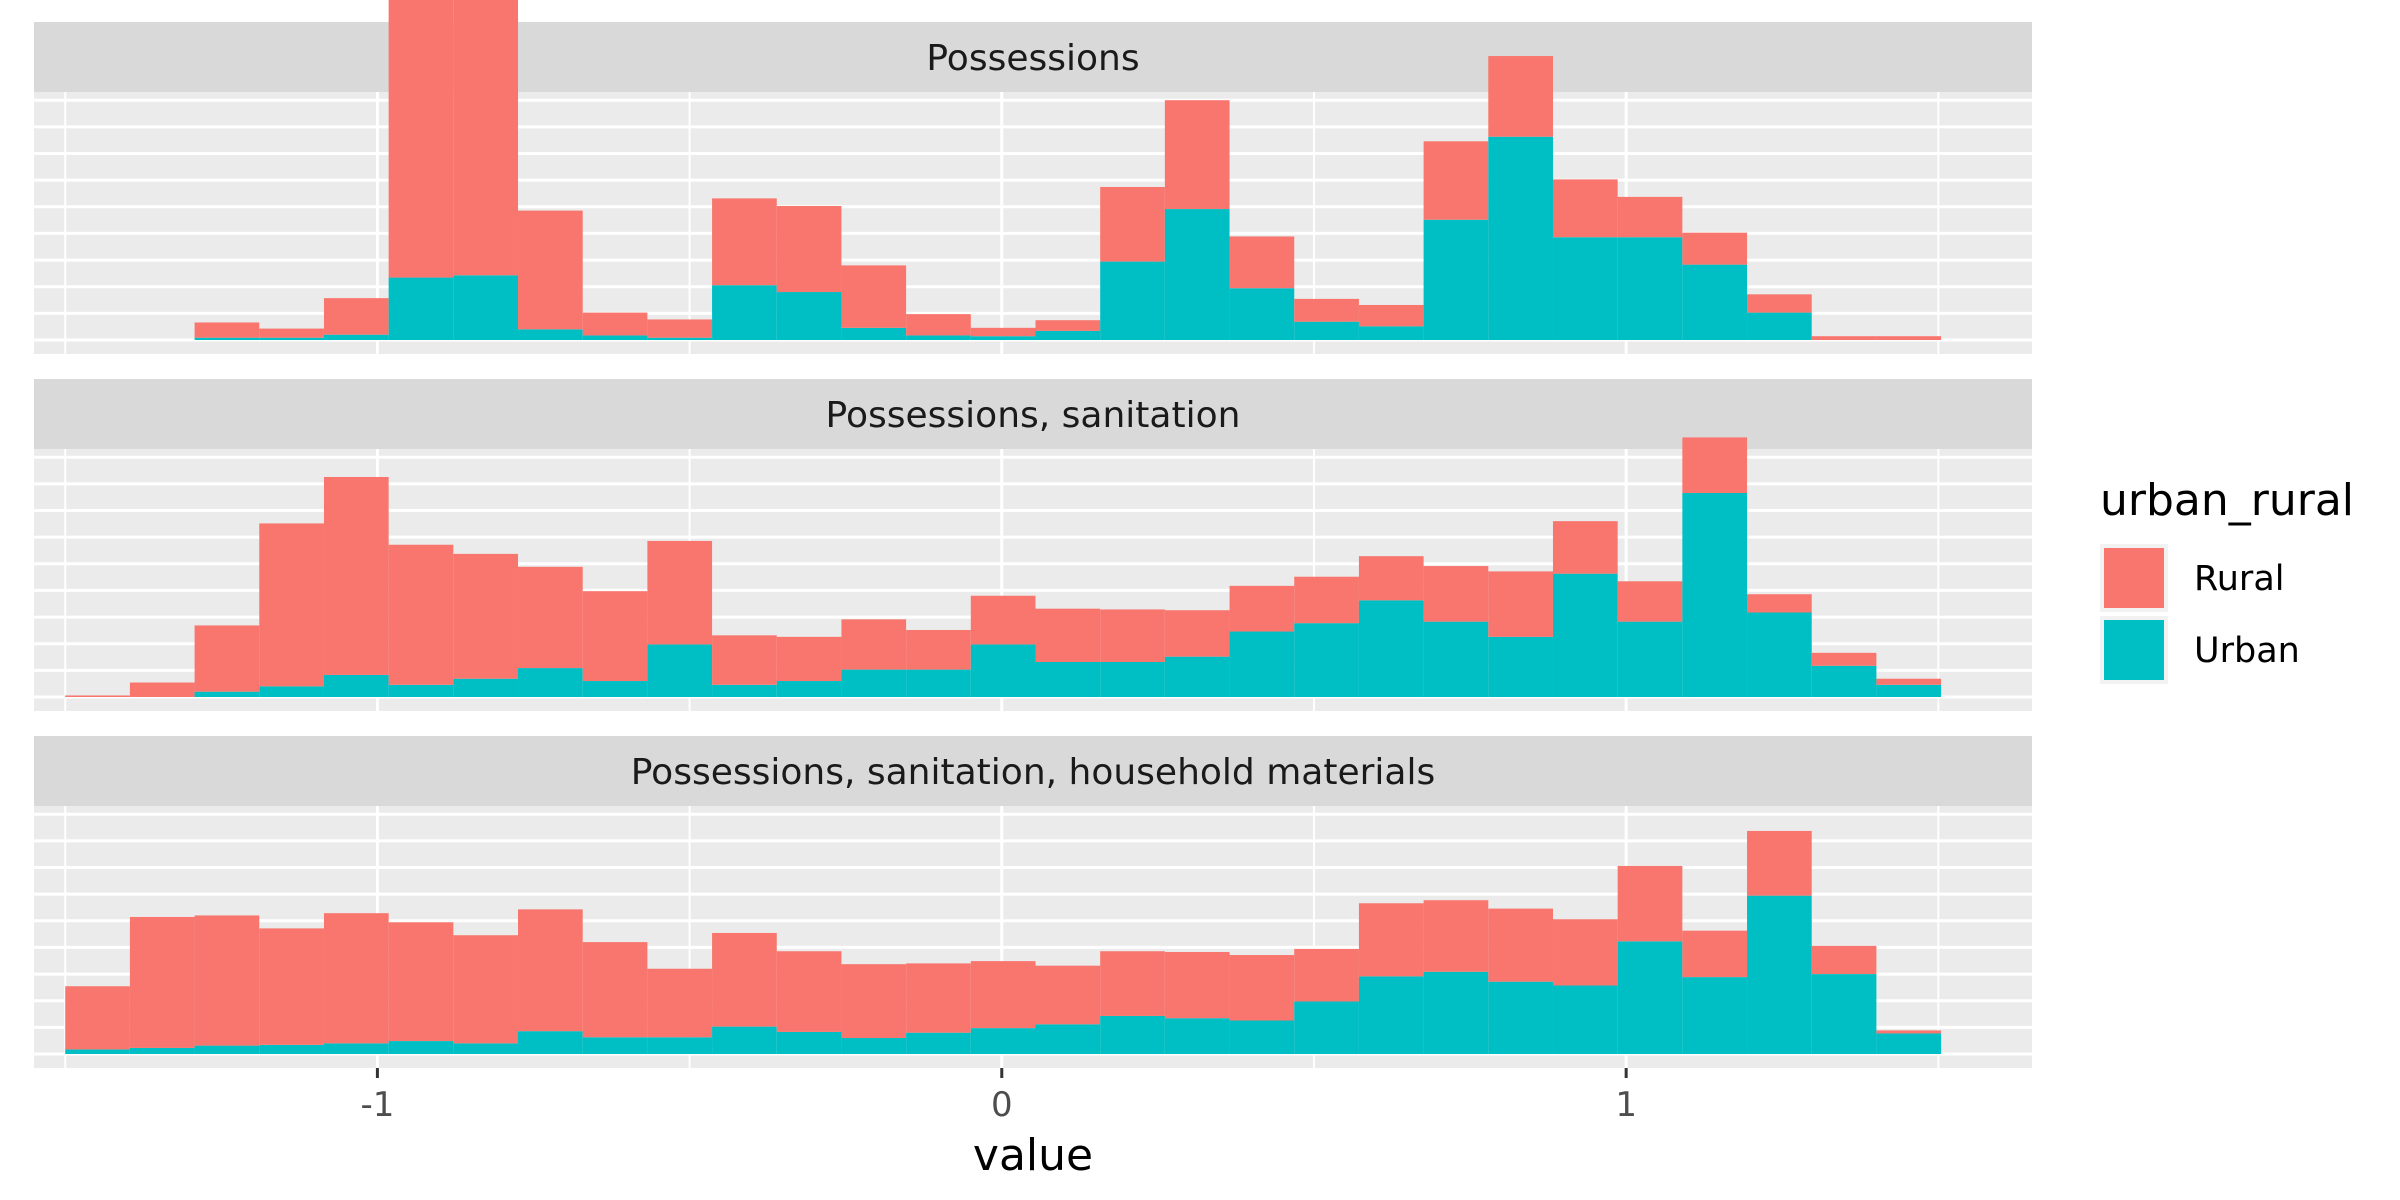  I want to click on legend-title: urban_rural, so click(2227, 500).